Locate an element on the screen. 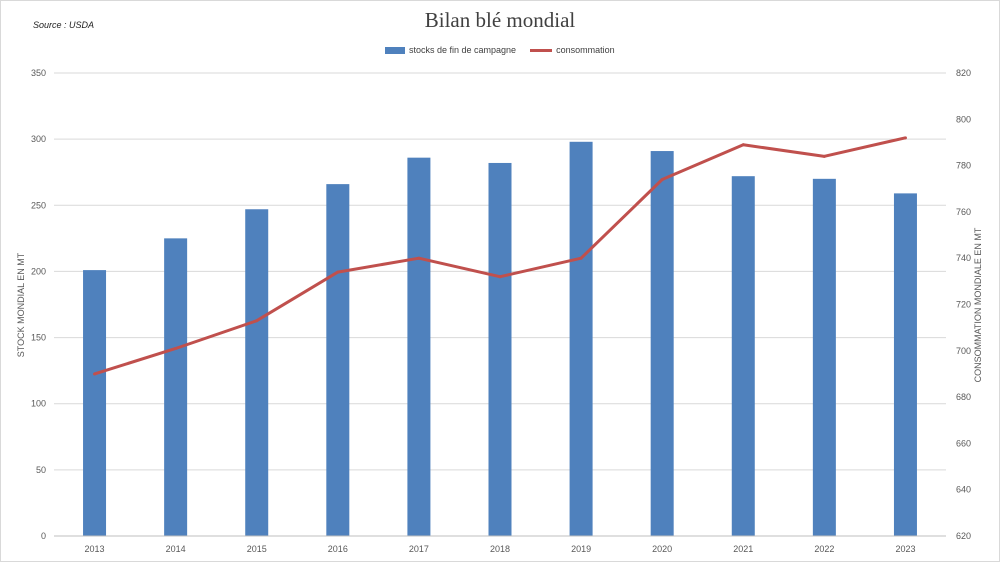 This screenshot has height=562, width=1000. y2-tick-label: 800 is located at coordinates (963, 119).